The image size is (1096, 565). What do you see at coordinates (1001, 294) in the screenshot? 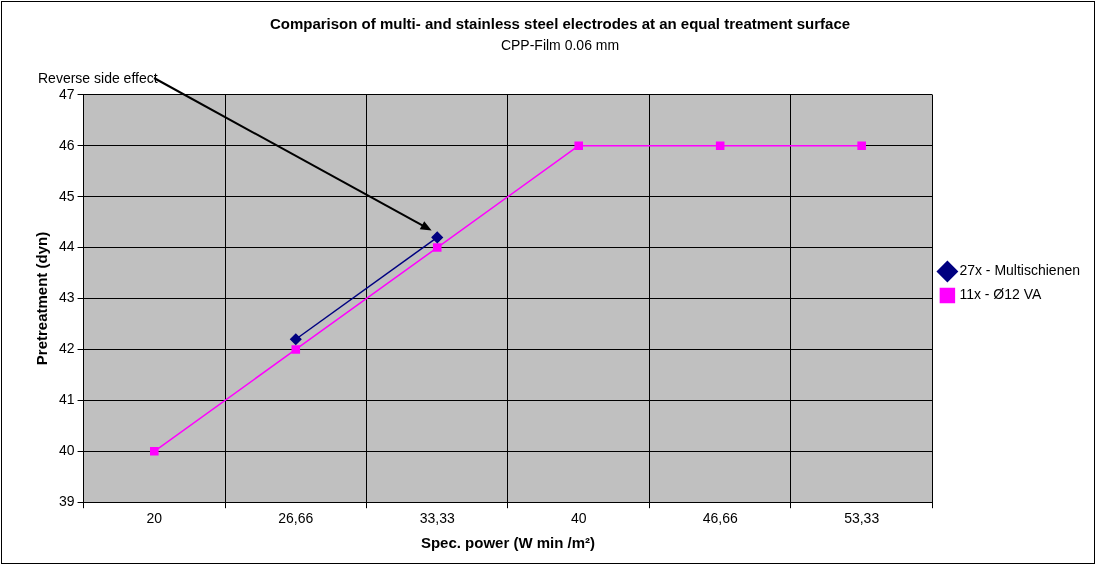
I see `legend-label: 11x - Ø12 VA` at bounding box center [1001, 294].